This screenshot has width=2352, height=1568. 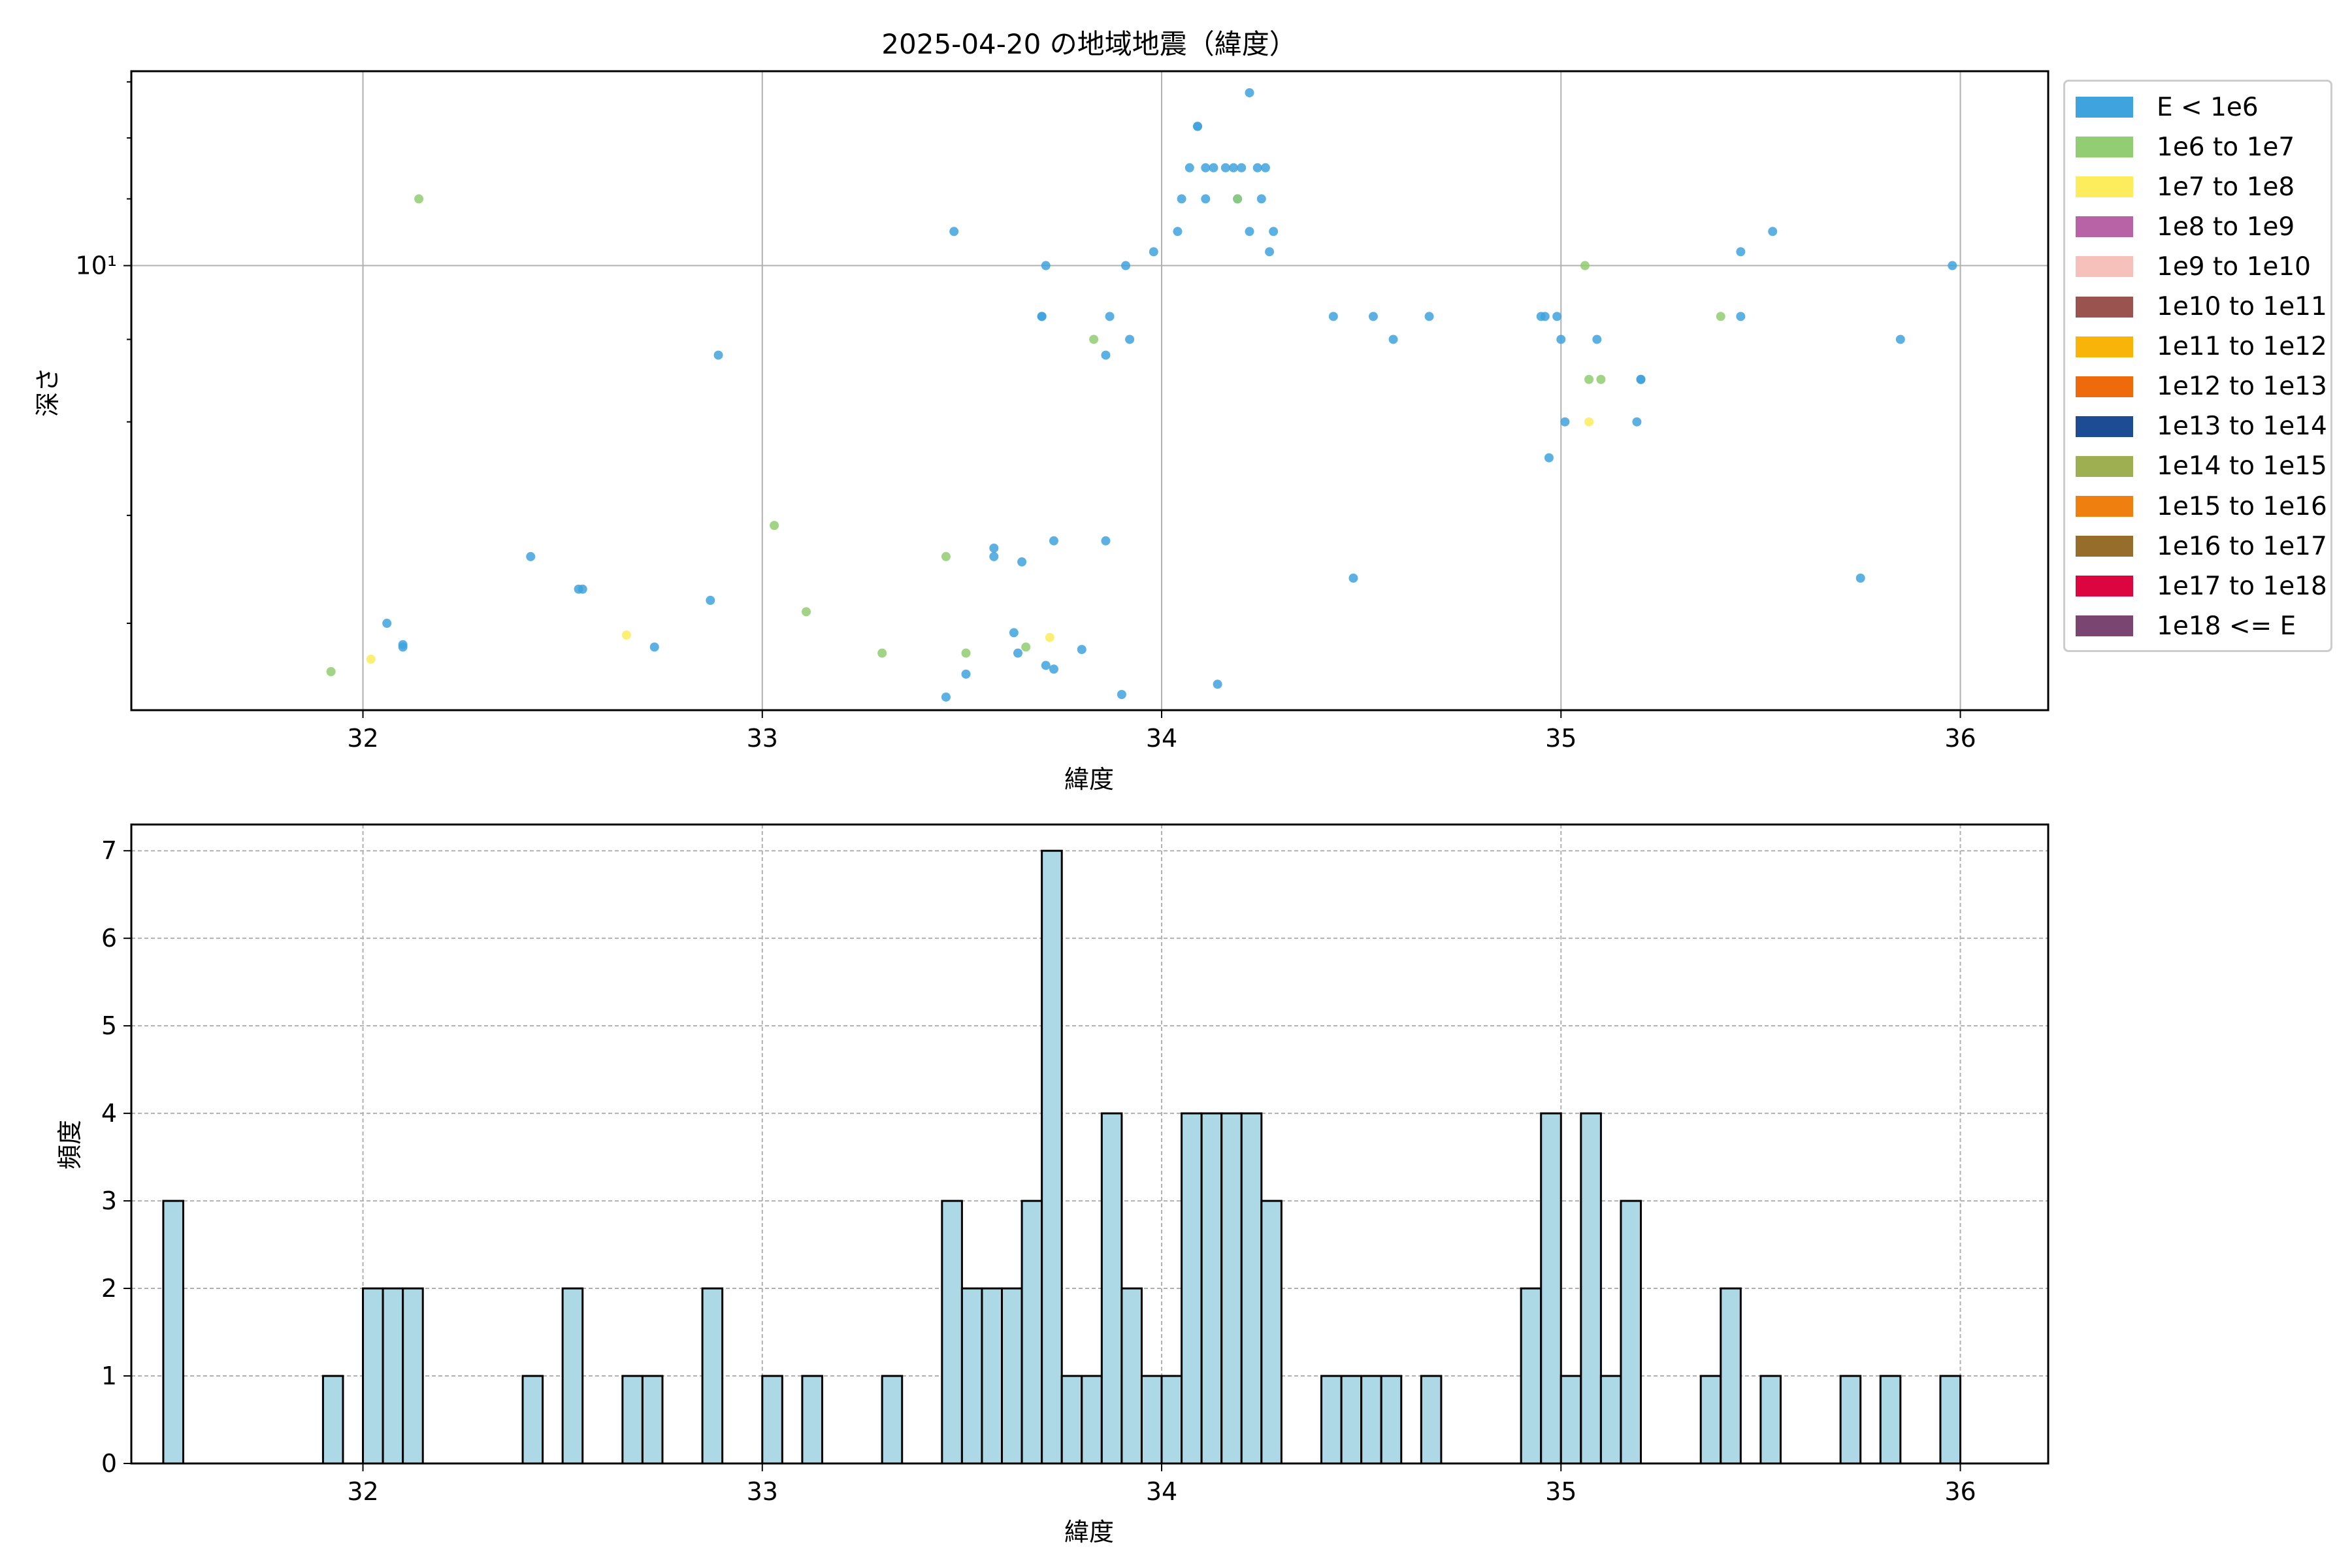 I want to click on legend-label: 1e17 to 1e18, so click(x=2242, y=586).